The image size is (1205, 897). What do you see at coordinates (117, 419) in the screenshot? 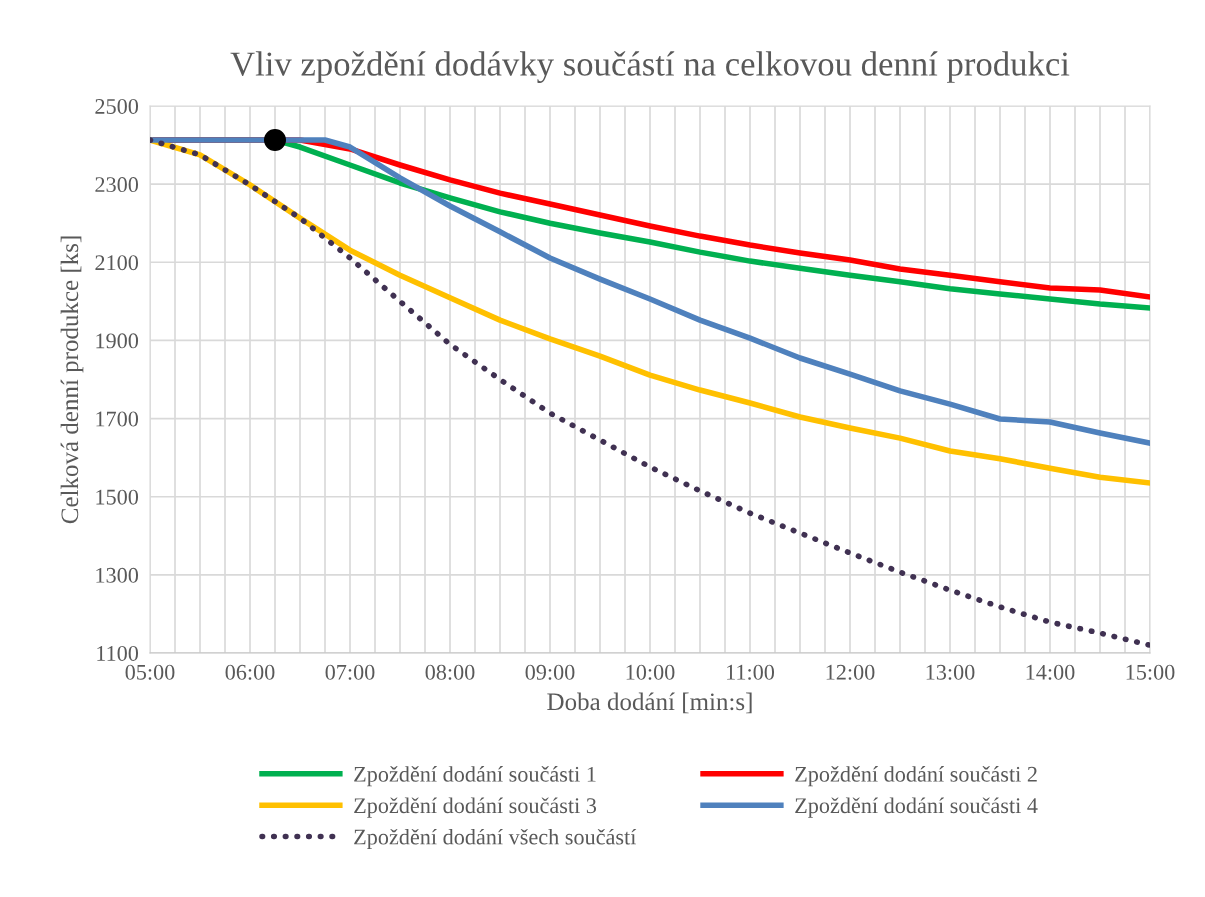
I see `y-tick-label: 1700` at bounding box center [117, 419].